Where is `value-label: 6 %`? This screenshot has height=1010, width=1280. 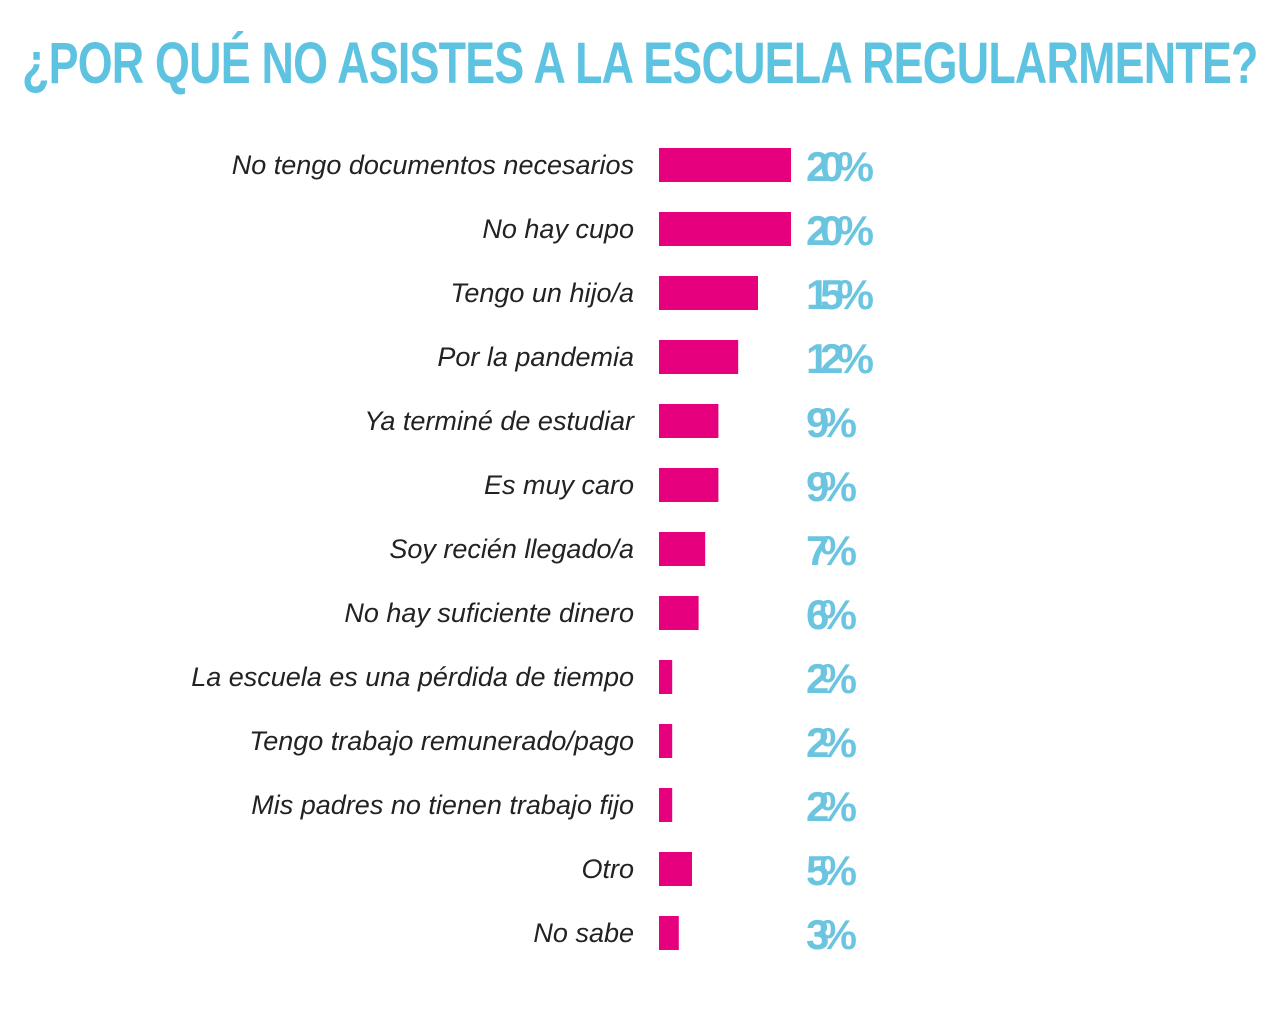 value-label: 6 % is located at coordinates (831, 614).